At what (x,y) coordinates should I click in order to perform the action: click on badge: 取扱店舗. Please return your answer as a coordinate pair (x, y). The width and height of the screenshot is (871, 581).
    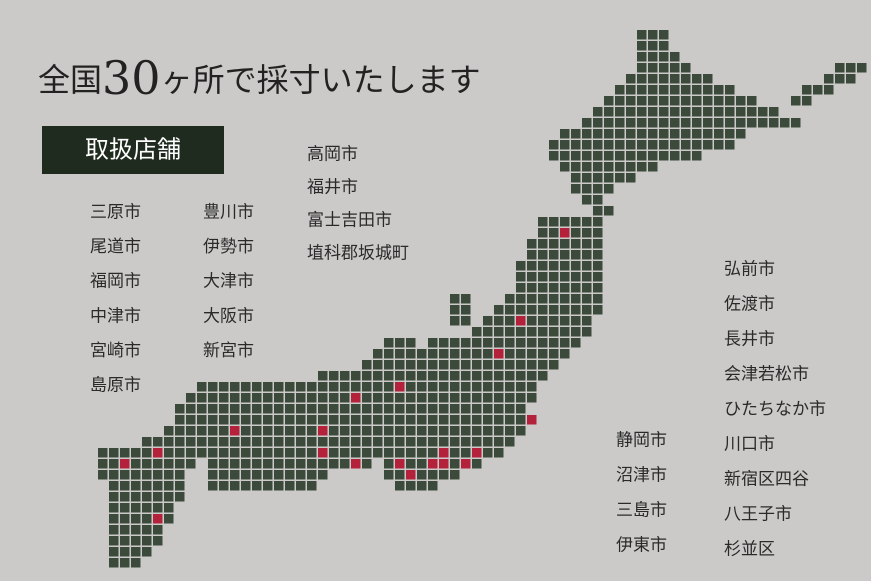
    Looking at the image, I should click on (133, 150).